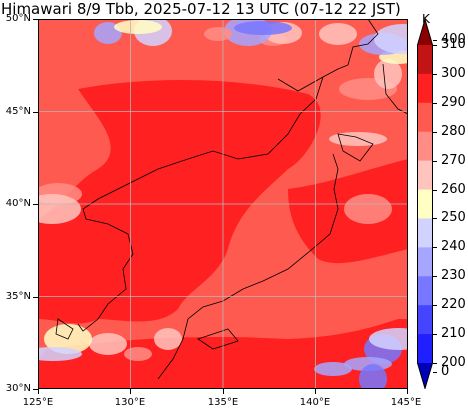 The height and width of the screenshot is (409, 468). I want to click on colorbar-label: 260, so click(453, 189).